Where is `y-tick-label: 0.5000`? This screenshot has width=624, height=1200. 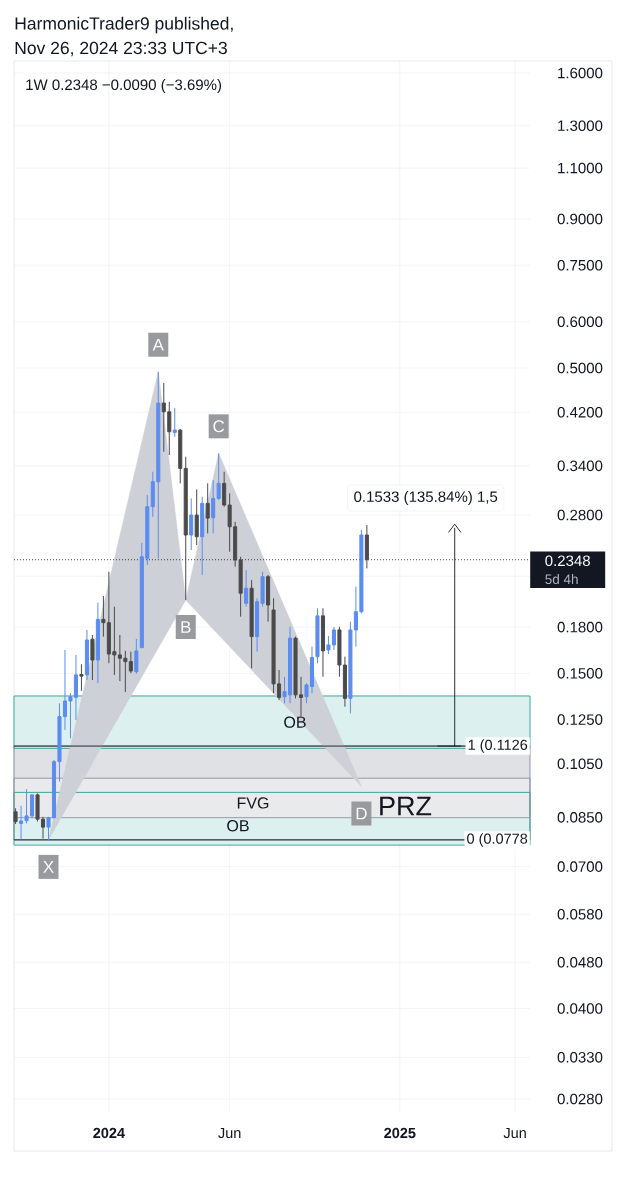 y-tick-label: 0.5000 is located at coordinates (580, 368).